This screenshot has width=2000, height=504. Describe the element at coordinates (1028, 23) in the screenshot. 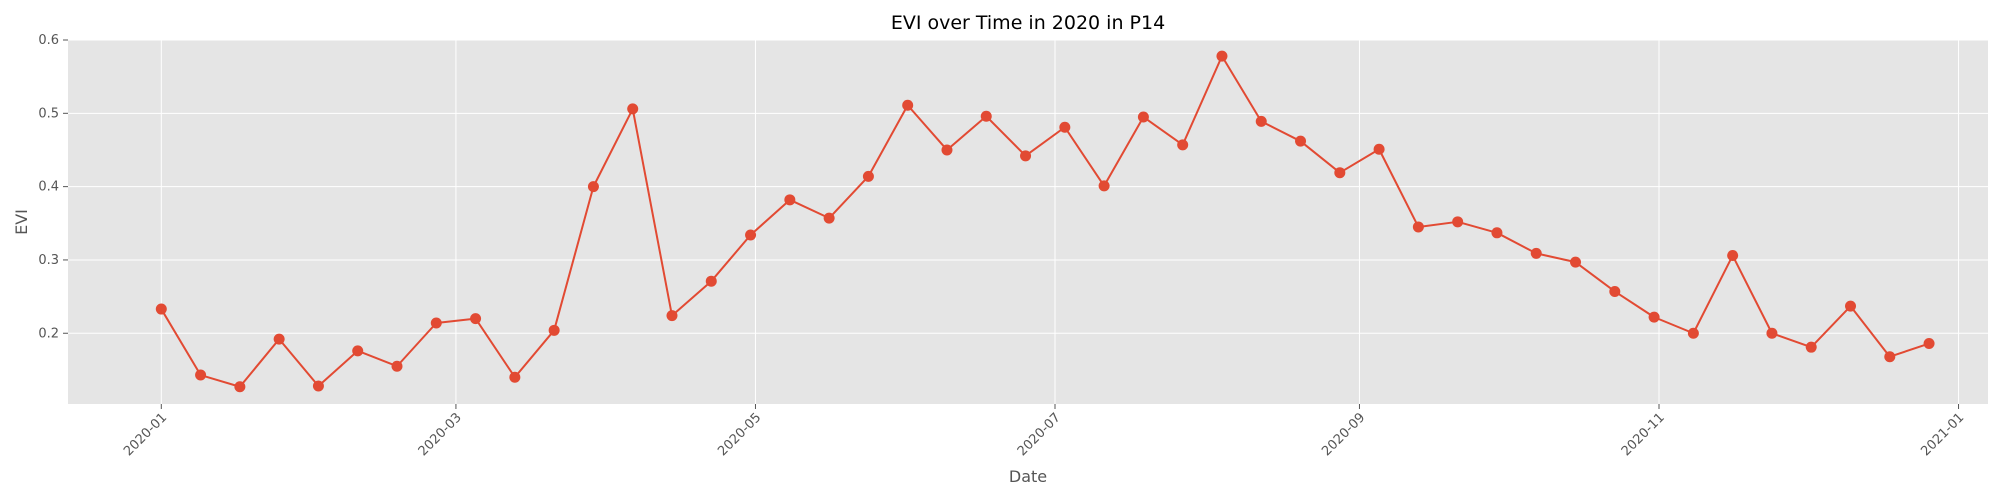

I see `chart-title: EVI over Time in 2020 in P14` at that location.